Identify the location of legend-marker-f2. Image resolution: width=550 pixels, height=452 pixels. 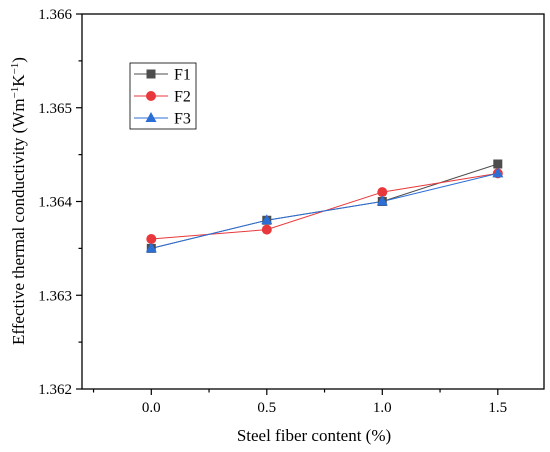
(151, 96).